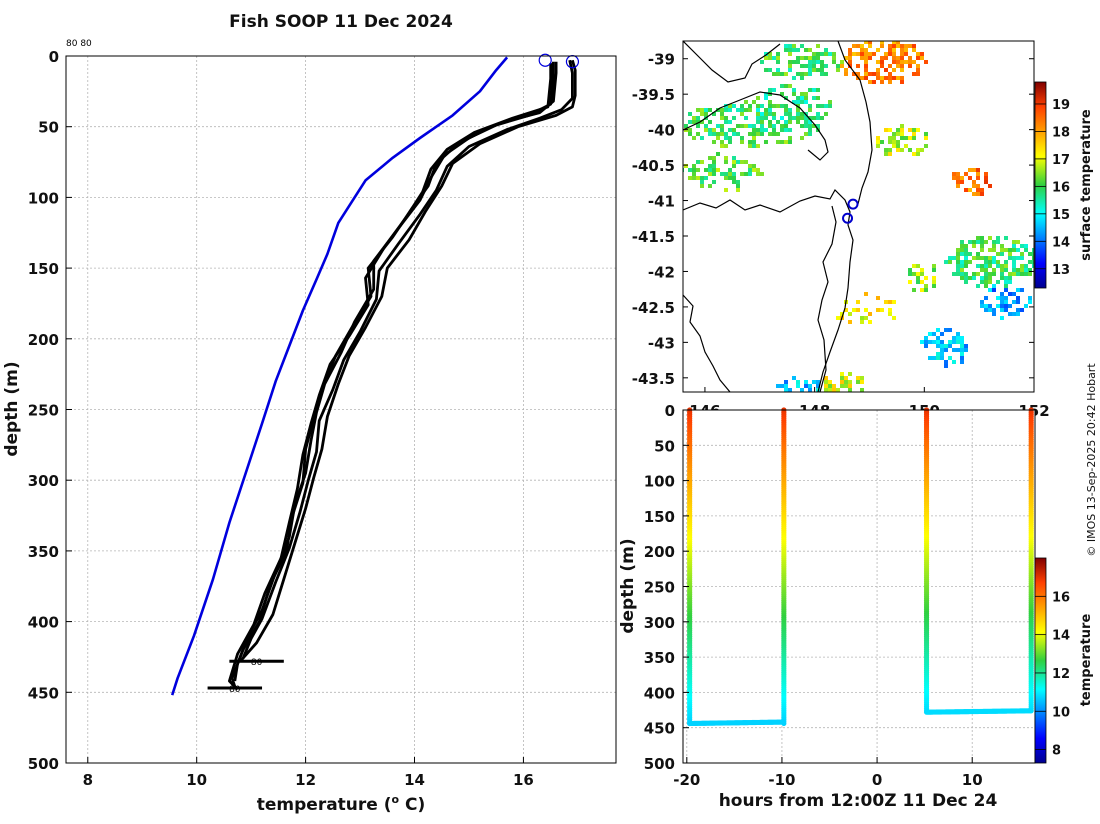  I want to click on y-tick-label: 350, so click(659, 658).